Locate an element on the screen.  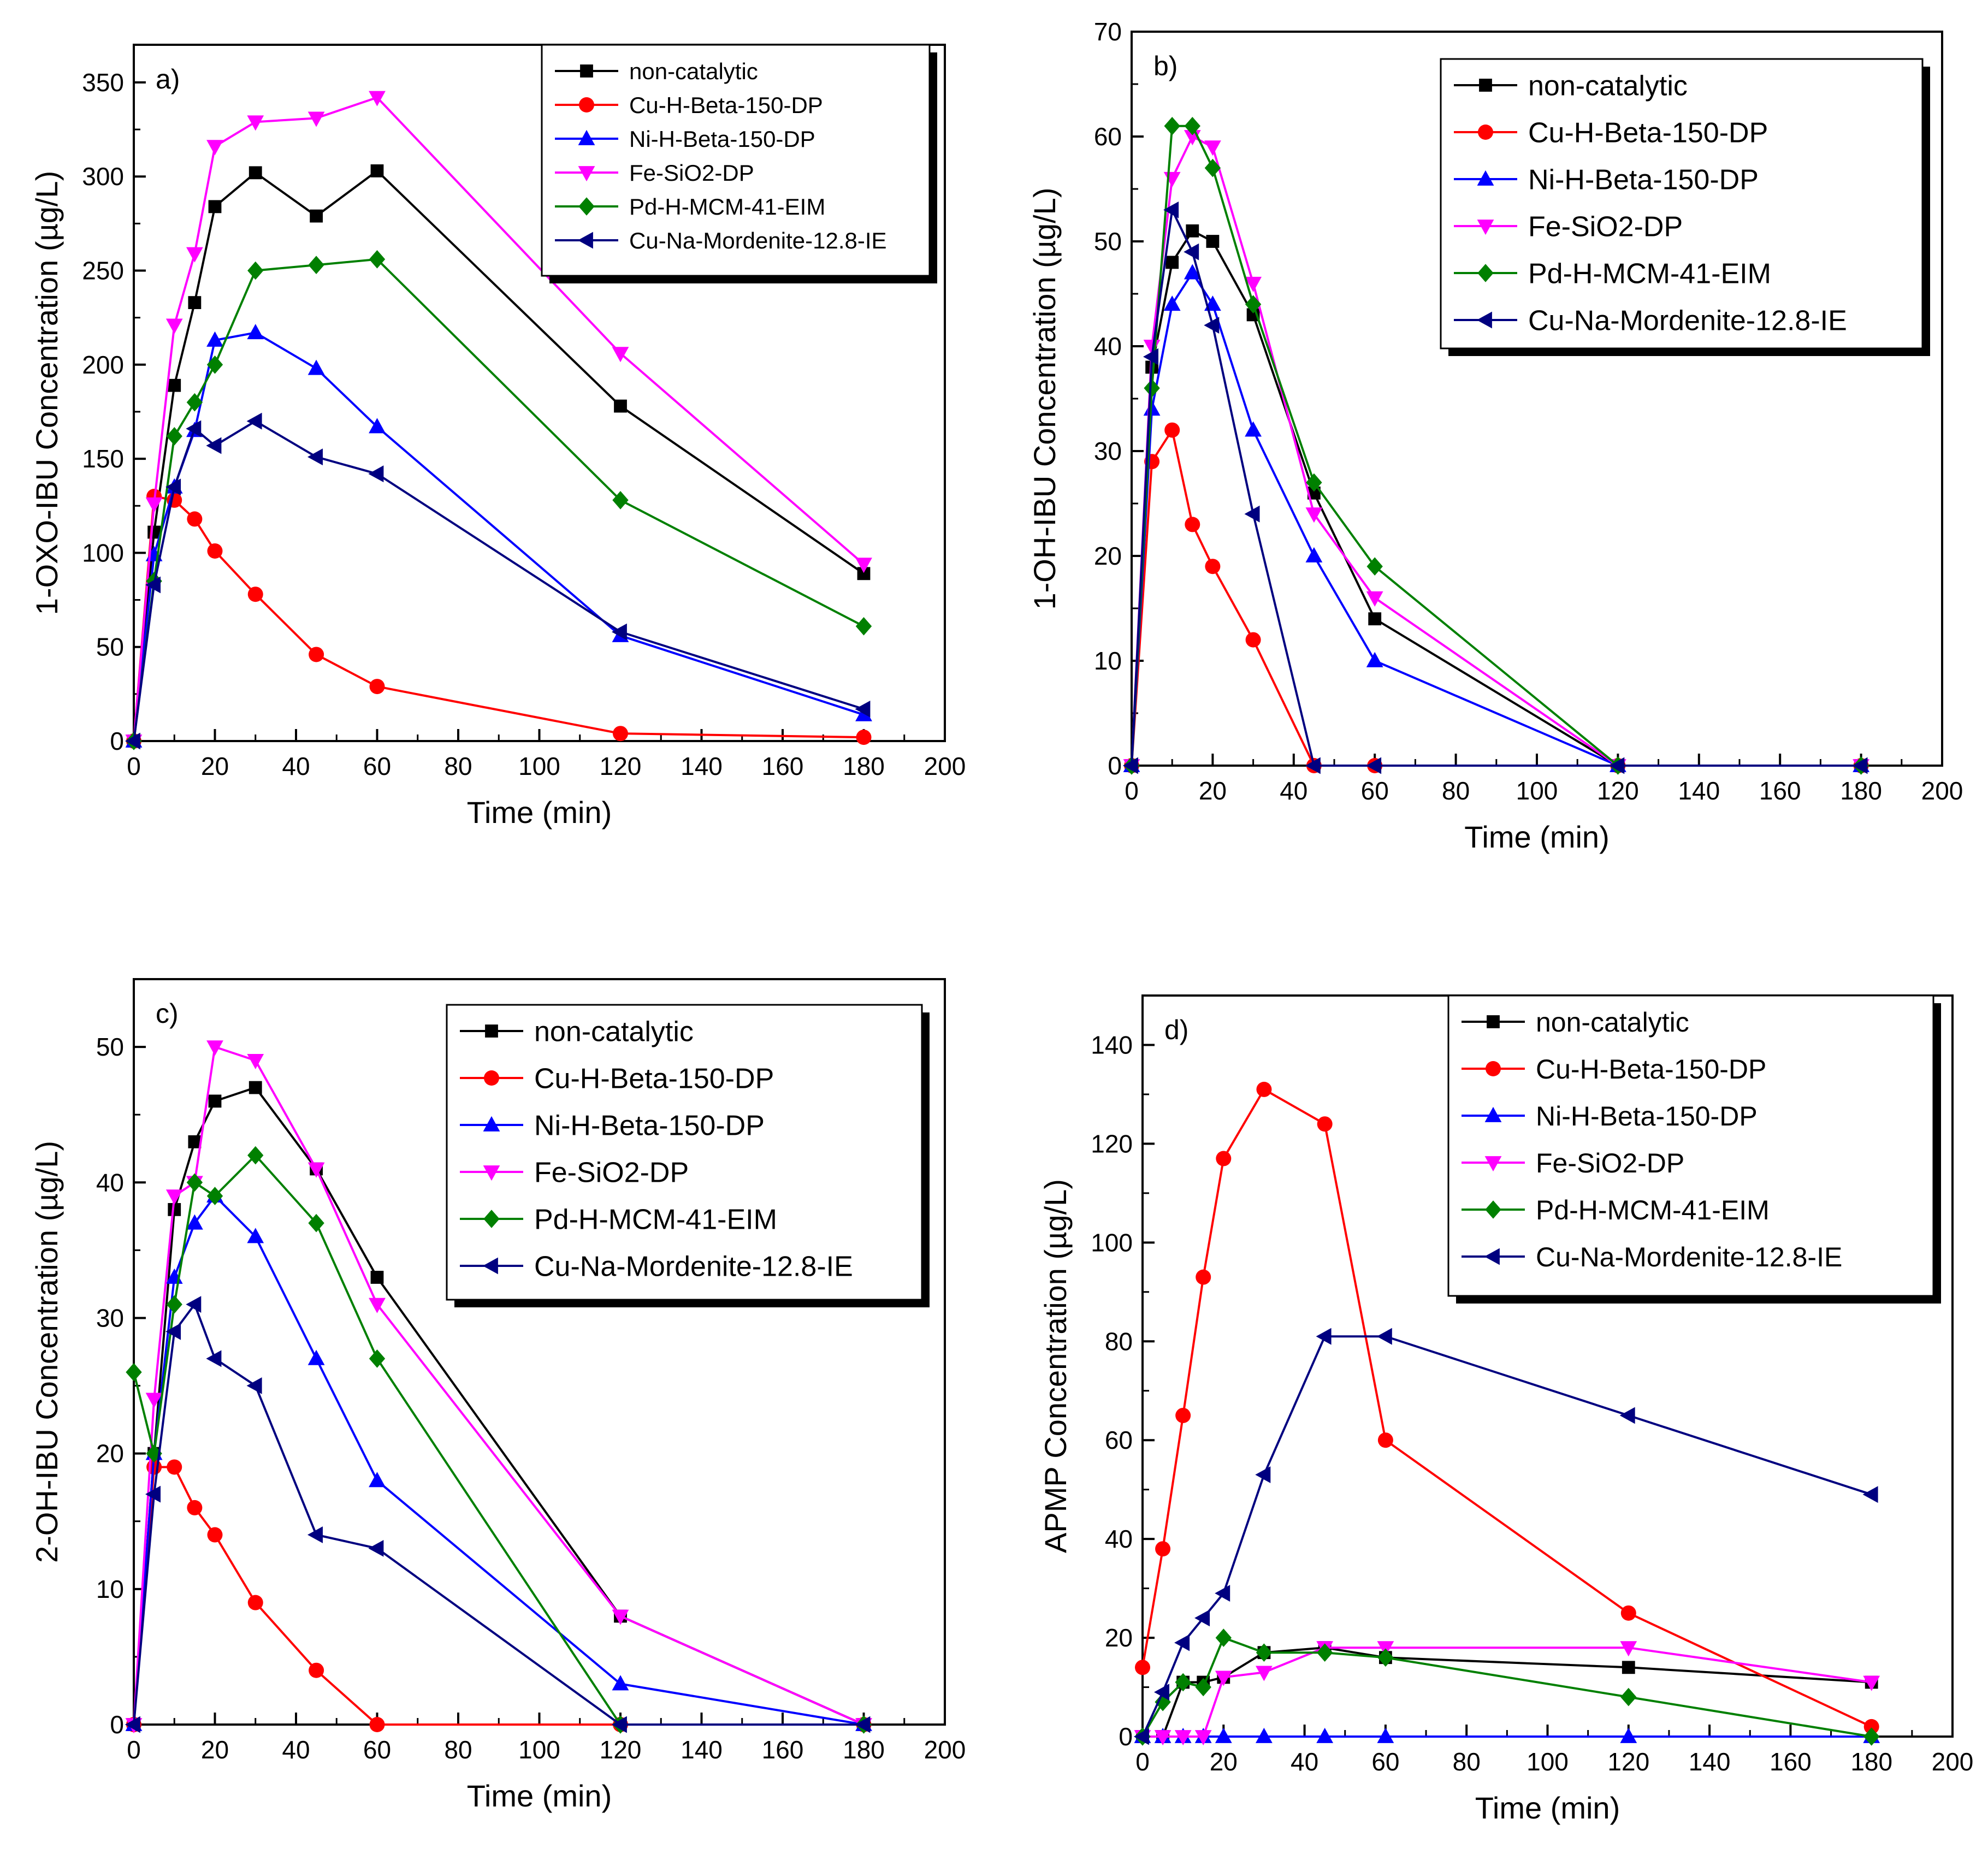
y-tick-label: 140 is located at coordinates (1112, 1044).